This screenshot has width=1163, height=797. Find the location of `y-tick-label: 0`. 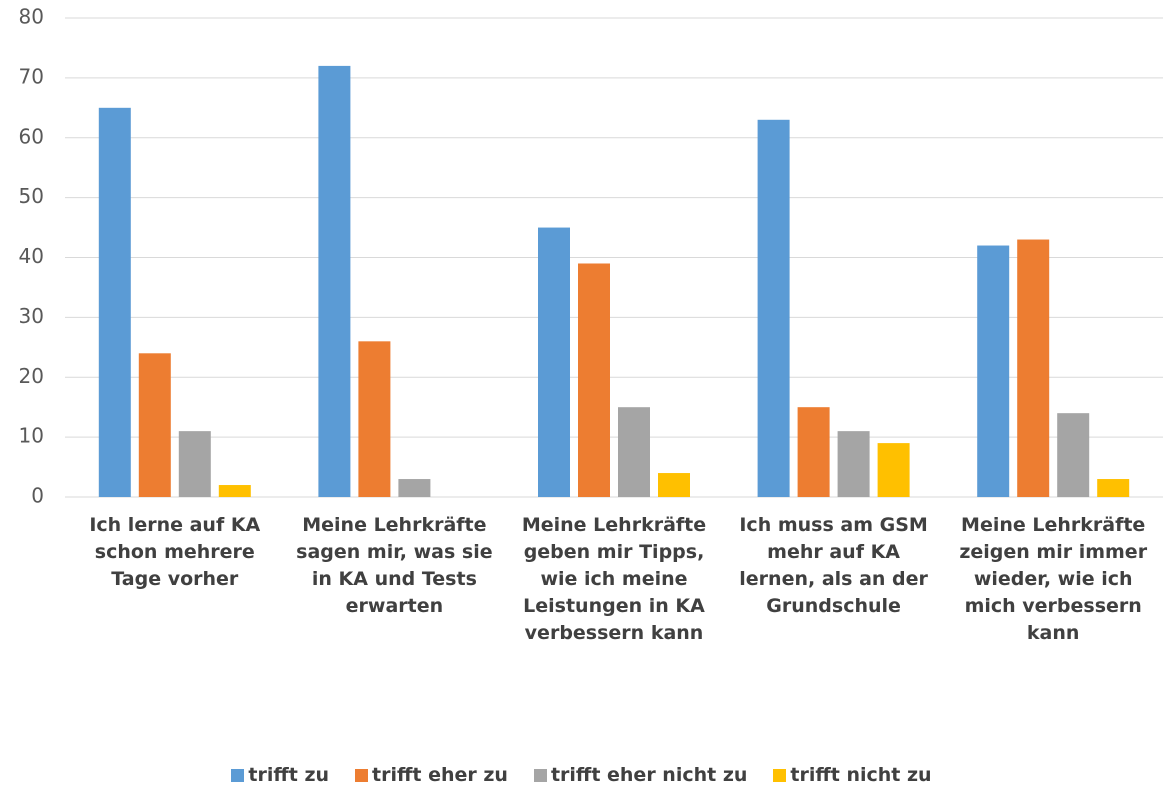

y-tick-label: 0 is located at coordinates (37, 496).